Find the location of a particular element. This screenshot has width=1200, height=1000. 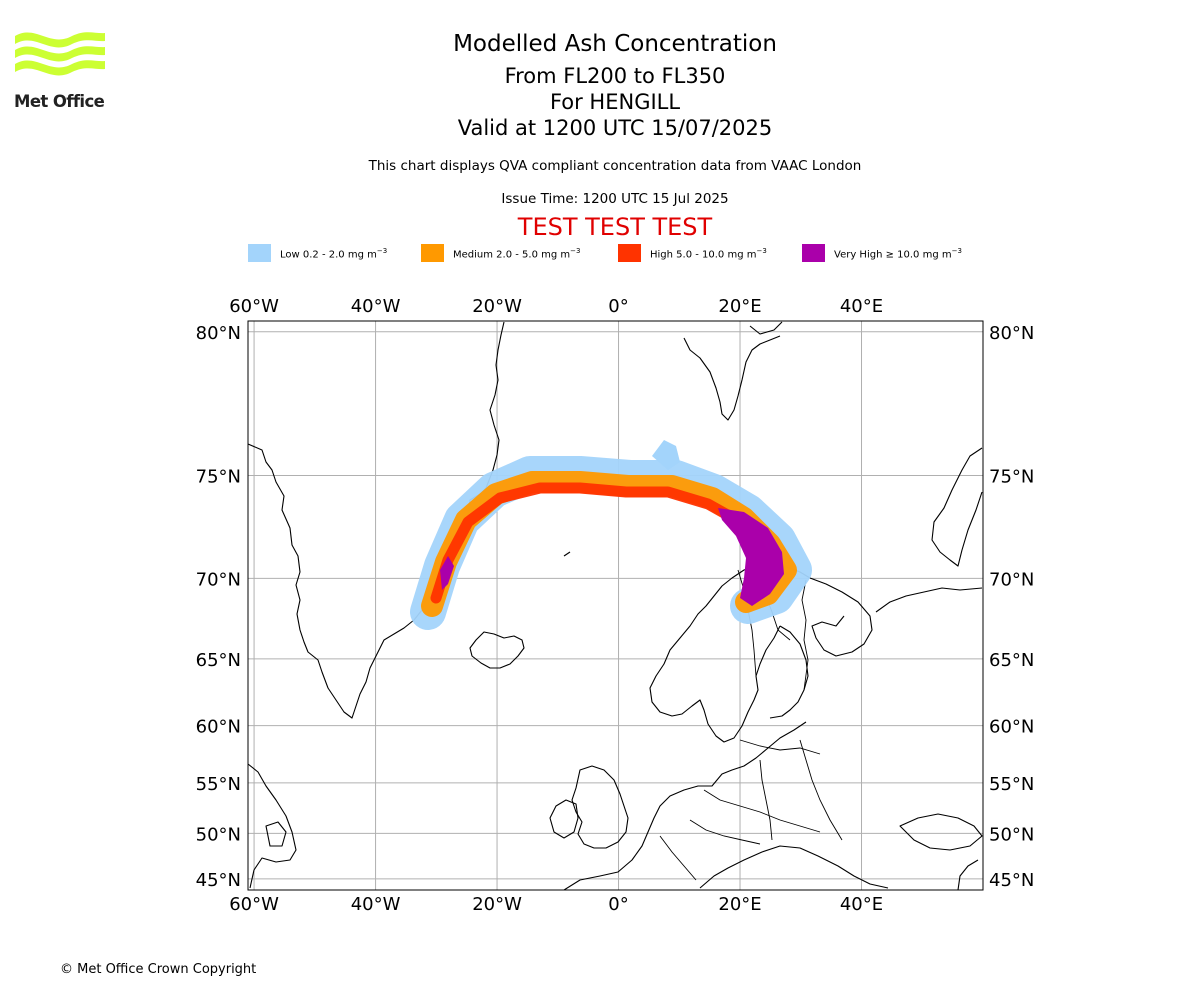

svalbard-coast is located at coordinates (732, 378).